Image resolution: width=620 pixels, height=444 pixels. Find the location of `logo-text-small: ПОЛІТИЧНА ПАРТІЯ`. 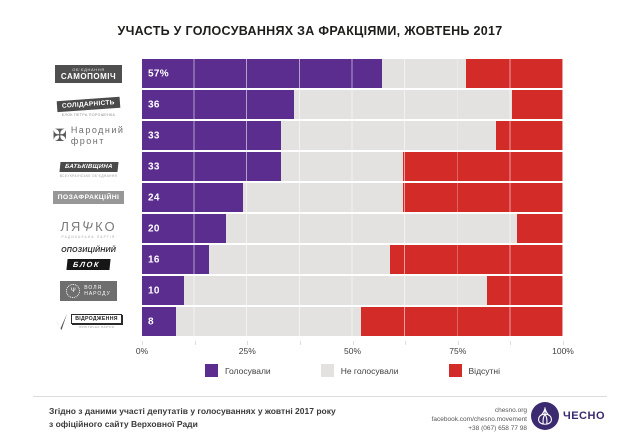

logo-text-small: ПОЛІТИЧНА ПАРТІЯ is located at coordinates (96, 327).